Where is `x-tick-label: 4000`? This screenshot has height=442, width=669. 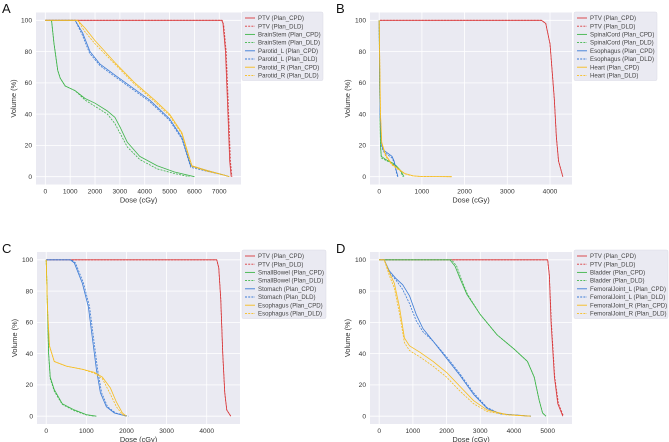
x-tick-label: 4000 is located at coordinates (206, 431).